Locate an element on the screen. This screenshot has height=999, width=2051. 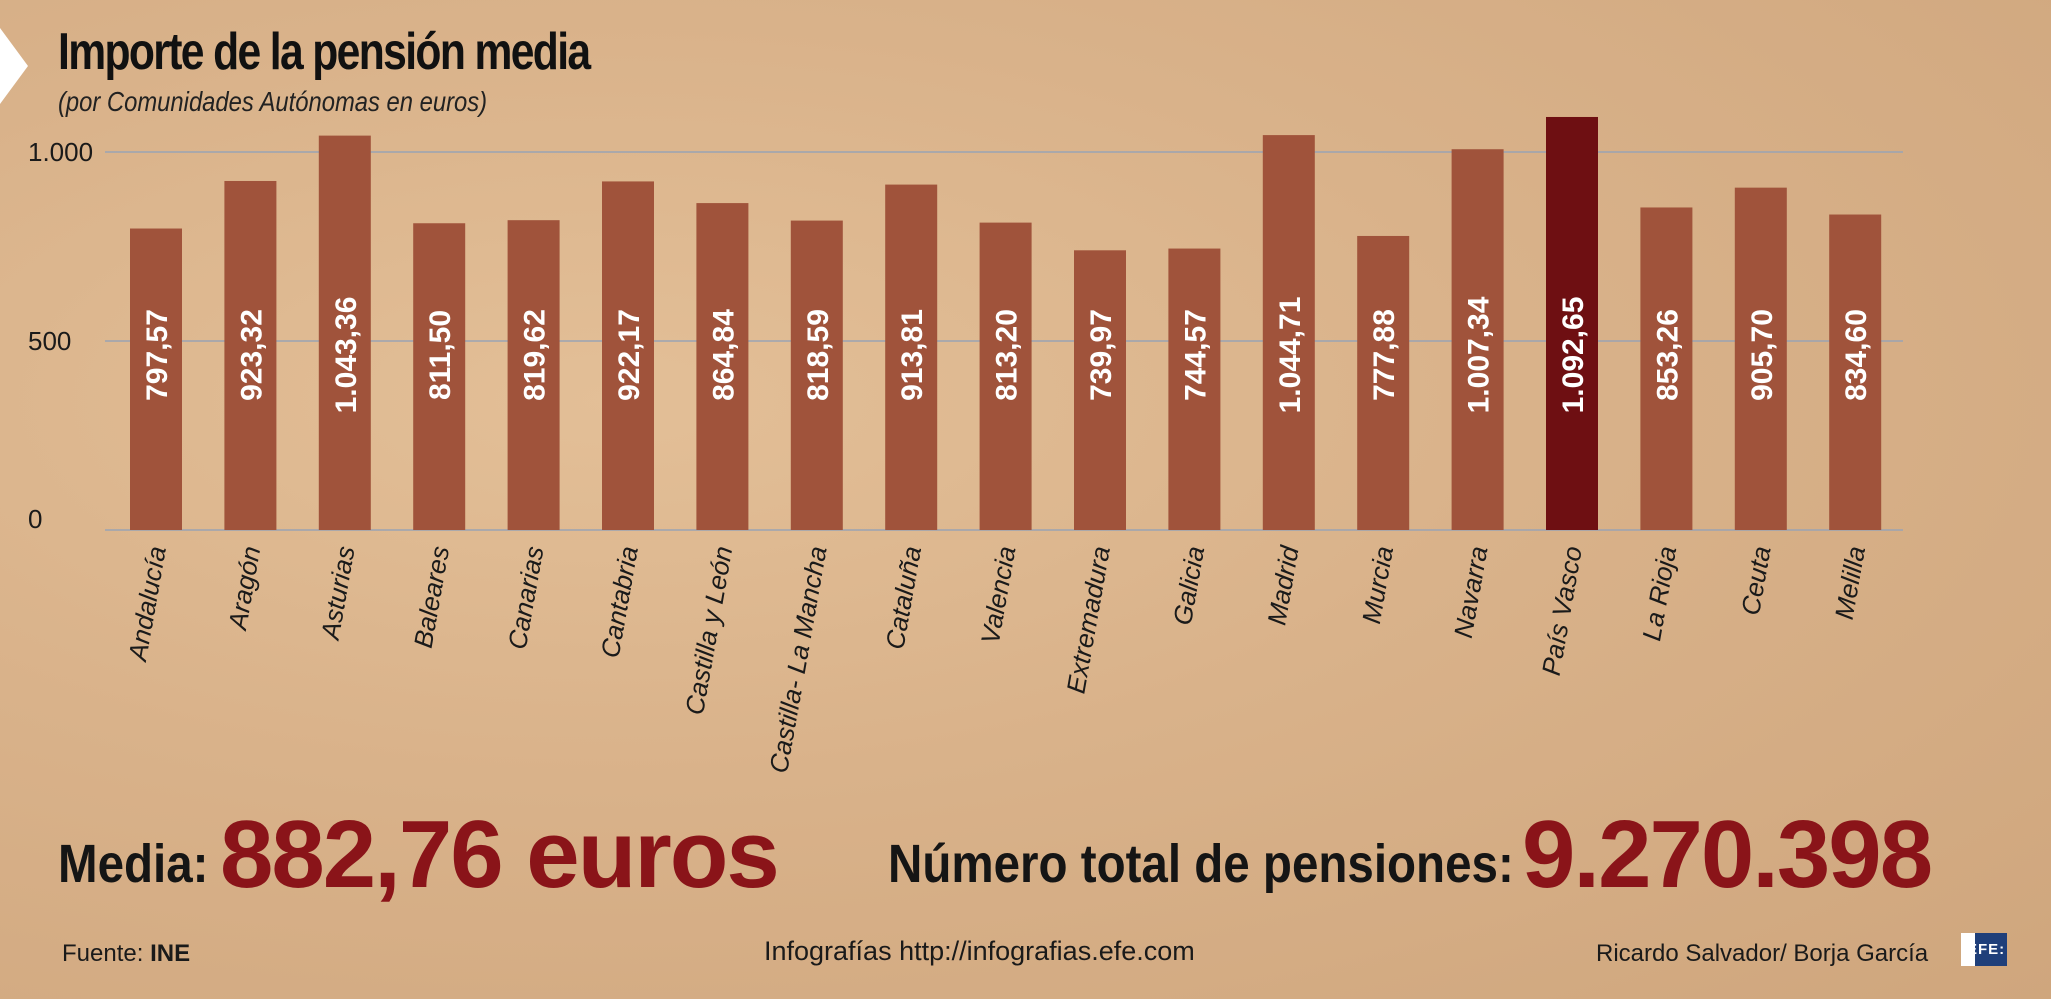
value-label: 811,50 is located at coordinates (440, 355).